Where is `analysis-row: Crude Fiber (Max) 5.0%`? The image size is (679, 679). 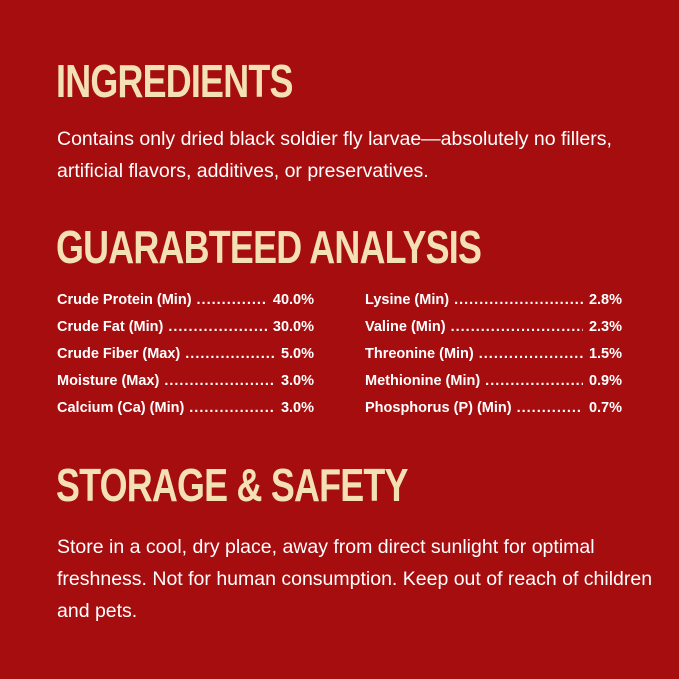 analysis-row: Crude Fiber (Max) 5.0% is located at coordinates (185, 359).